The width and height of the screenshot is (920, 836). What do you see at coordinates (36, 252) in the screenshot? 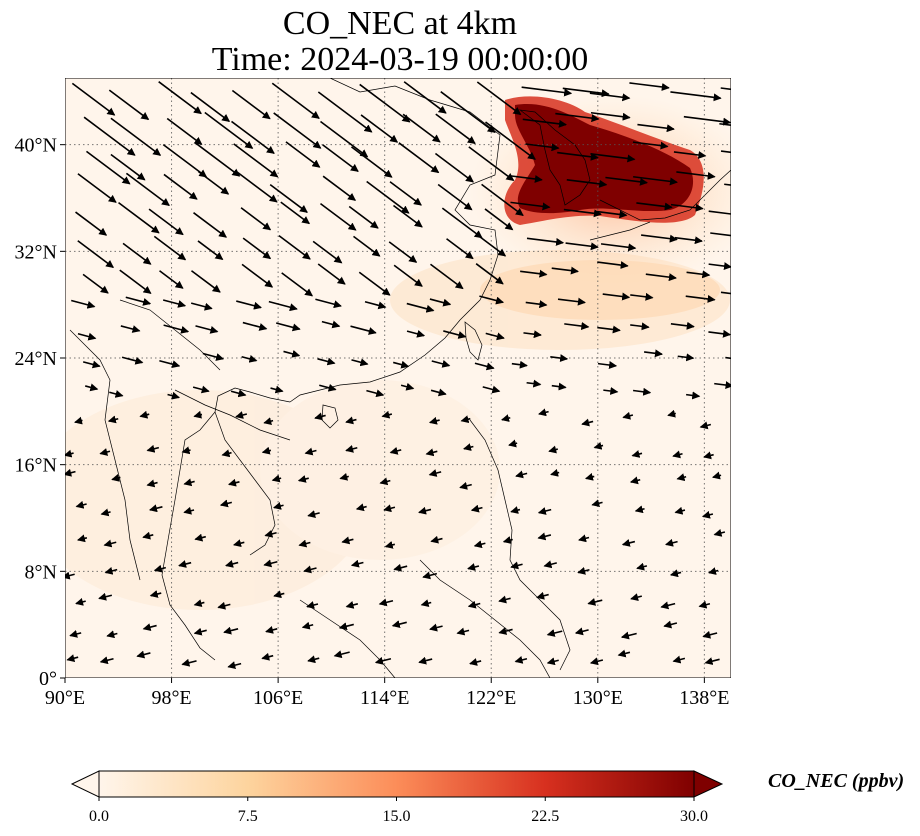
I see `y-tick-label: 32°N` at bounding box center [36, 252].